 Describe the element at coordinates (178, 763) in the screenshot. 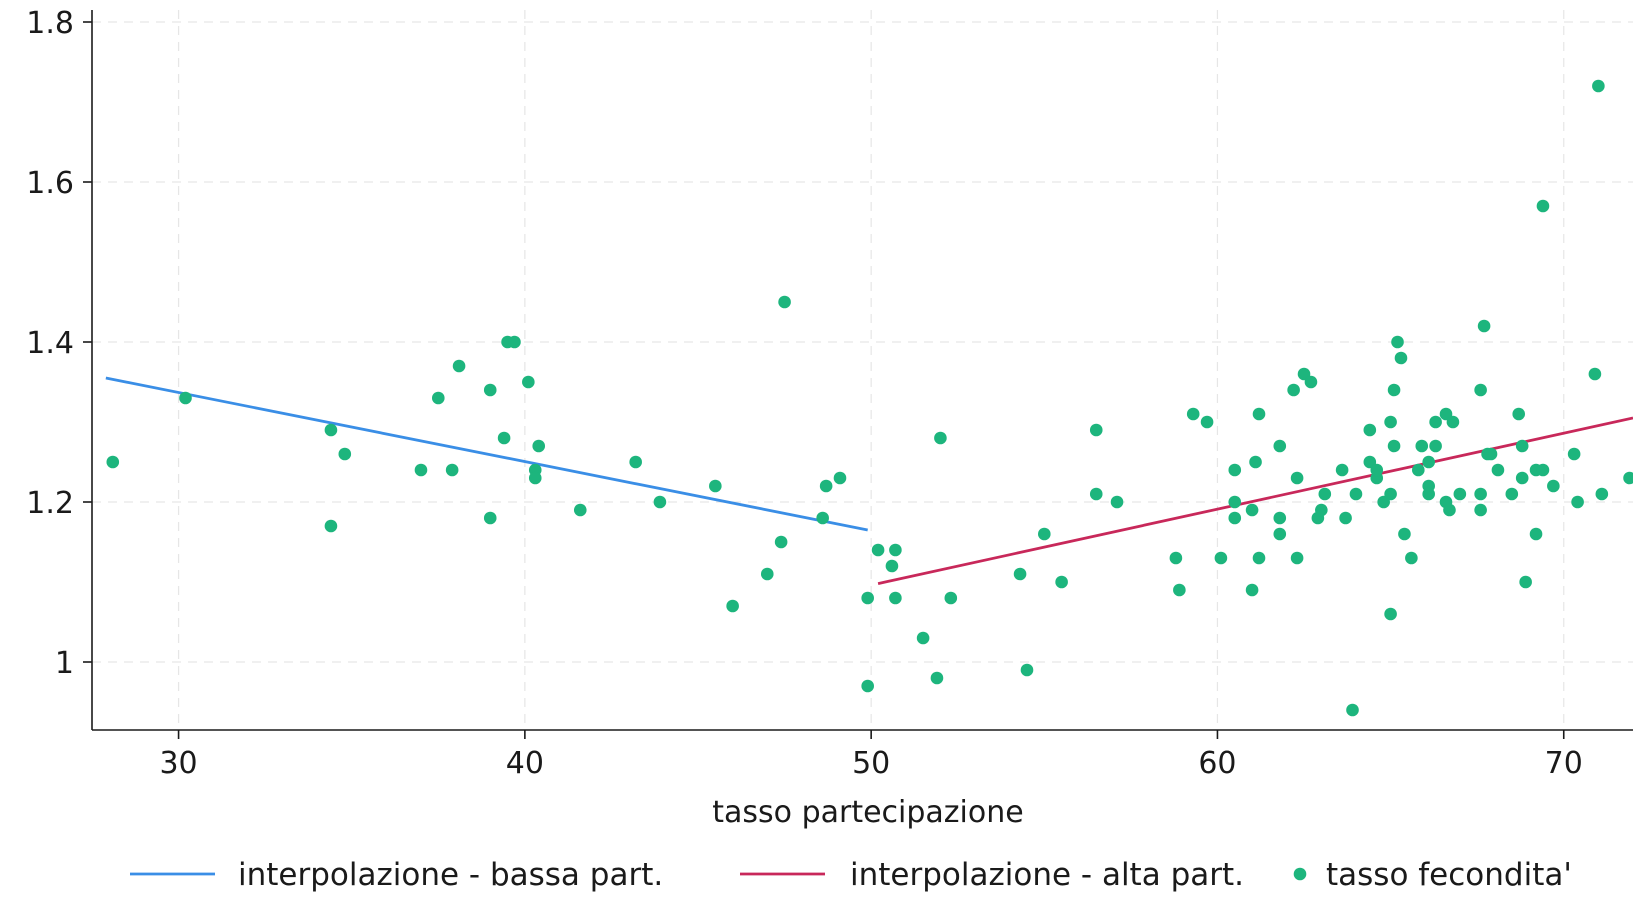

I see `x-tick-label: 30` at that location.